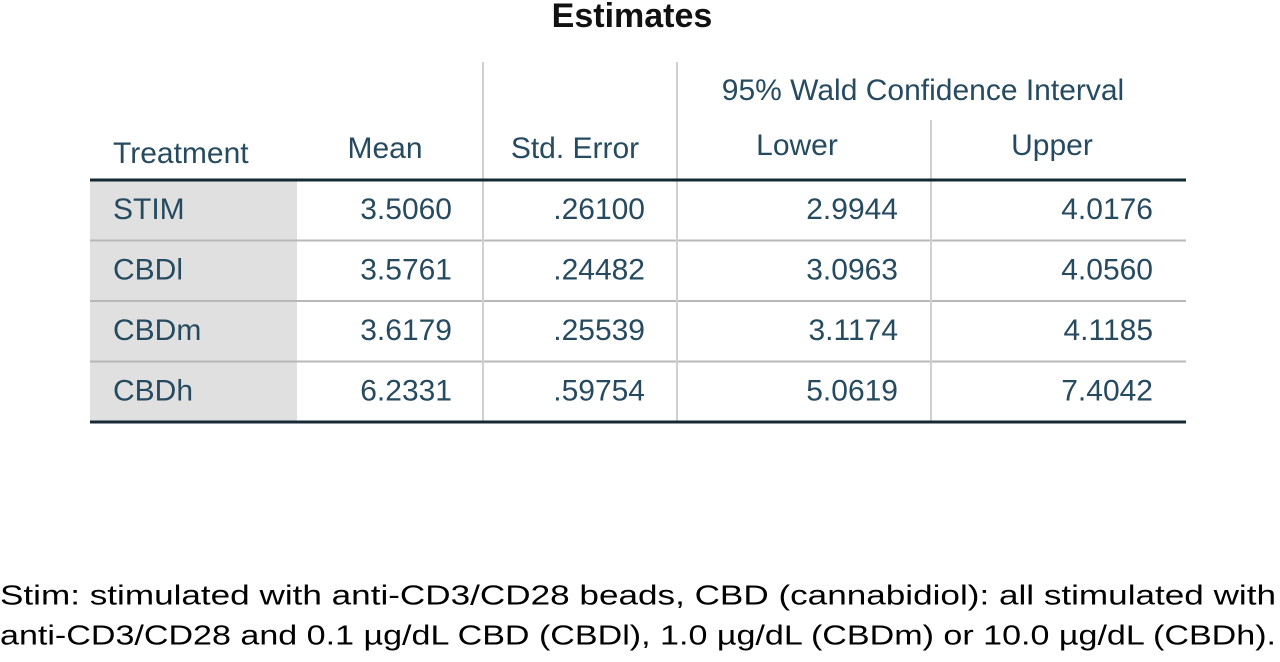 Image resolution: width=1280 pixels, height=662 pixels. I want to click on cell: 3.1174, so click(853, 330).